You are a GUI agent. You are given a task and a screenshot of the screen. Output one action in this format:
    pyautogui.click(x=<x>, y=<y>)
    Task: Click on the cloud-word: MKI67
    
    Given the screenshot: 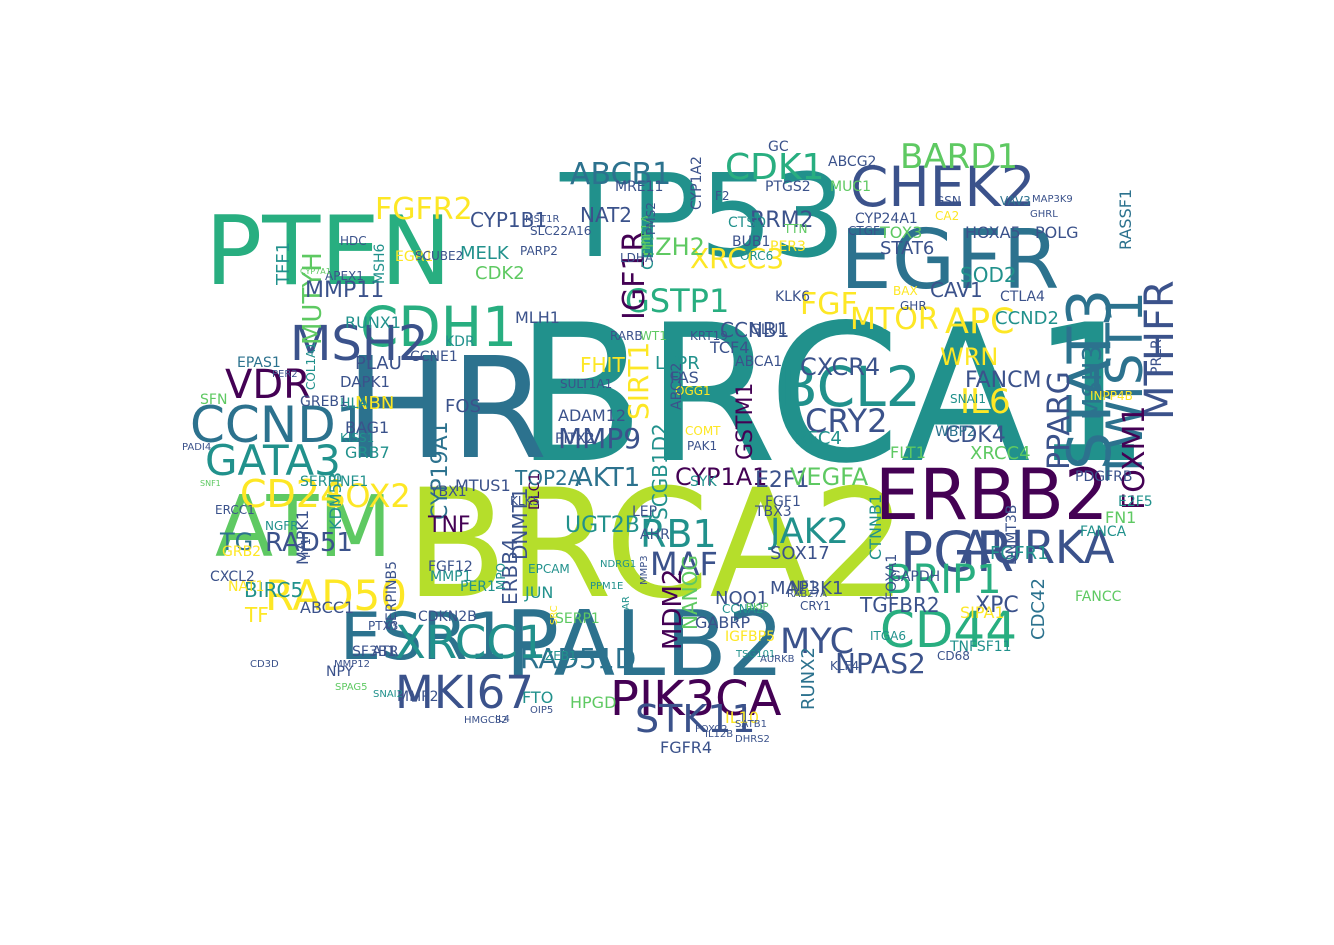 What is the action you would take?
    pyautogui.click(x=464, y=692)
    